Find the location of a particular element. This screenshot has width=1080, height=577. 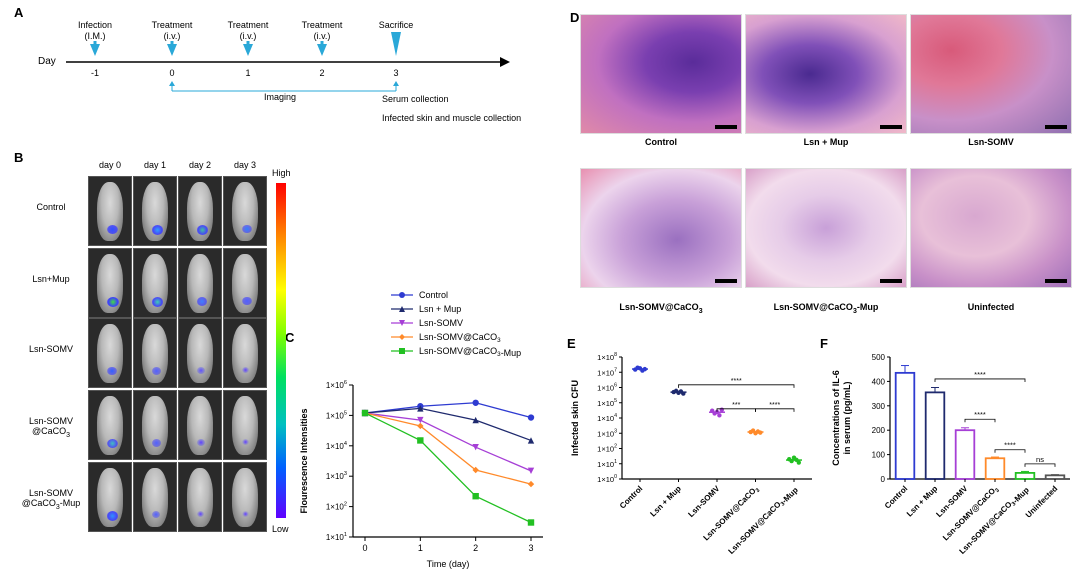

scale-low-label: Low is located at coordinates (280, 529).